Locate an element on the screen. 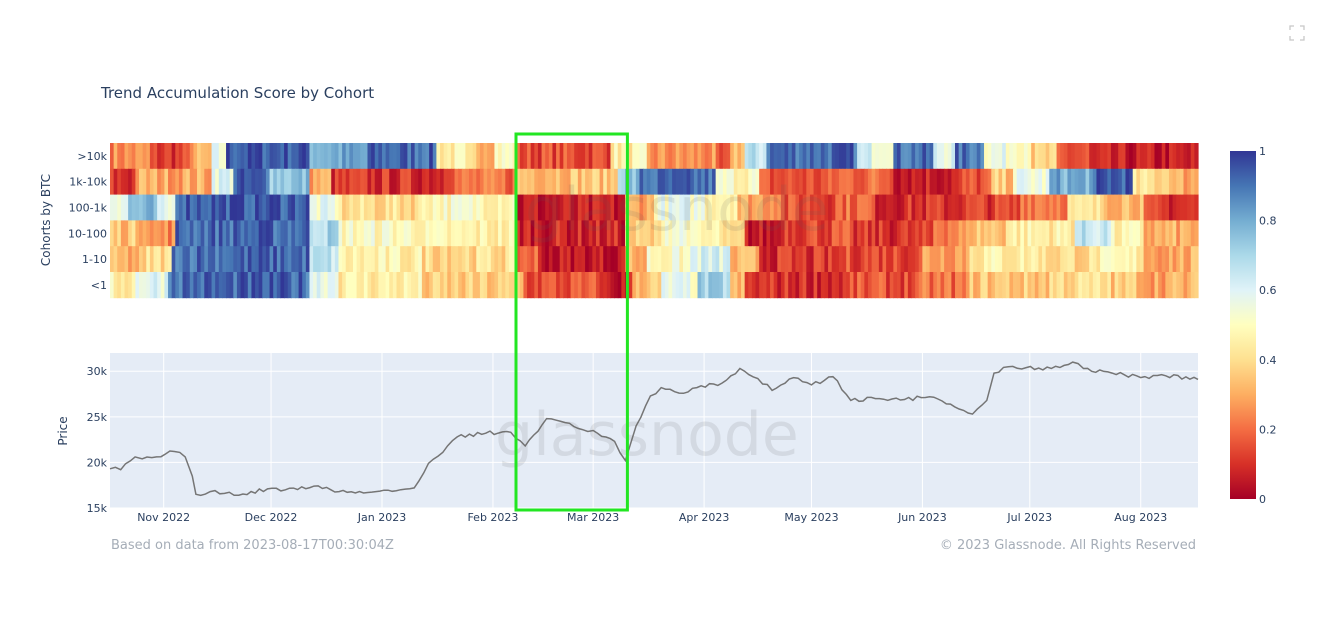 This screenshot has height=638, width=1330. heatmap-row-label: <1 is located at coordinates (99, 285).